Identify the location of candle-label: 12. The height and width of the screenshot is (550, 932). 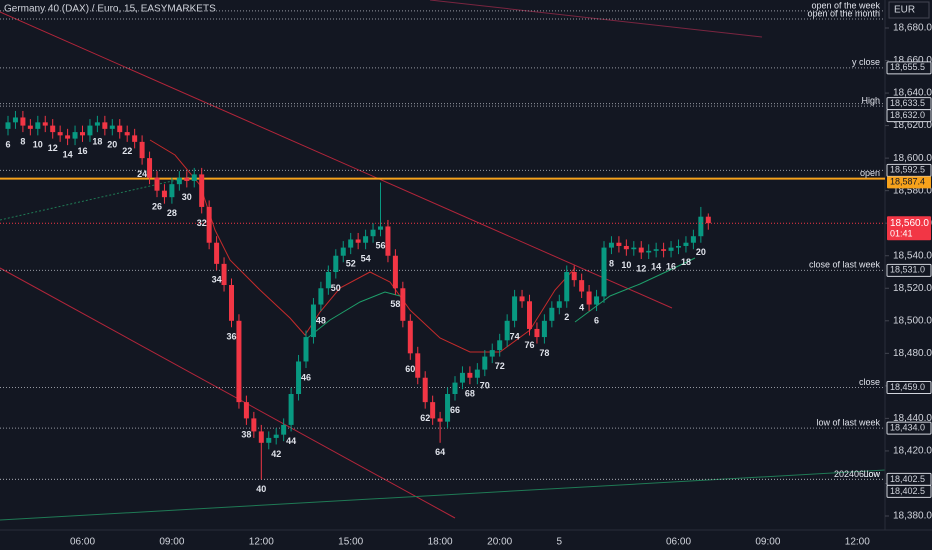
(641, 268).